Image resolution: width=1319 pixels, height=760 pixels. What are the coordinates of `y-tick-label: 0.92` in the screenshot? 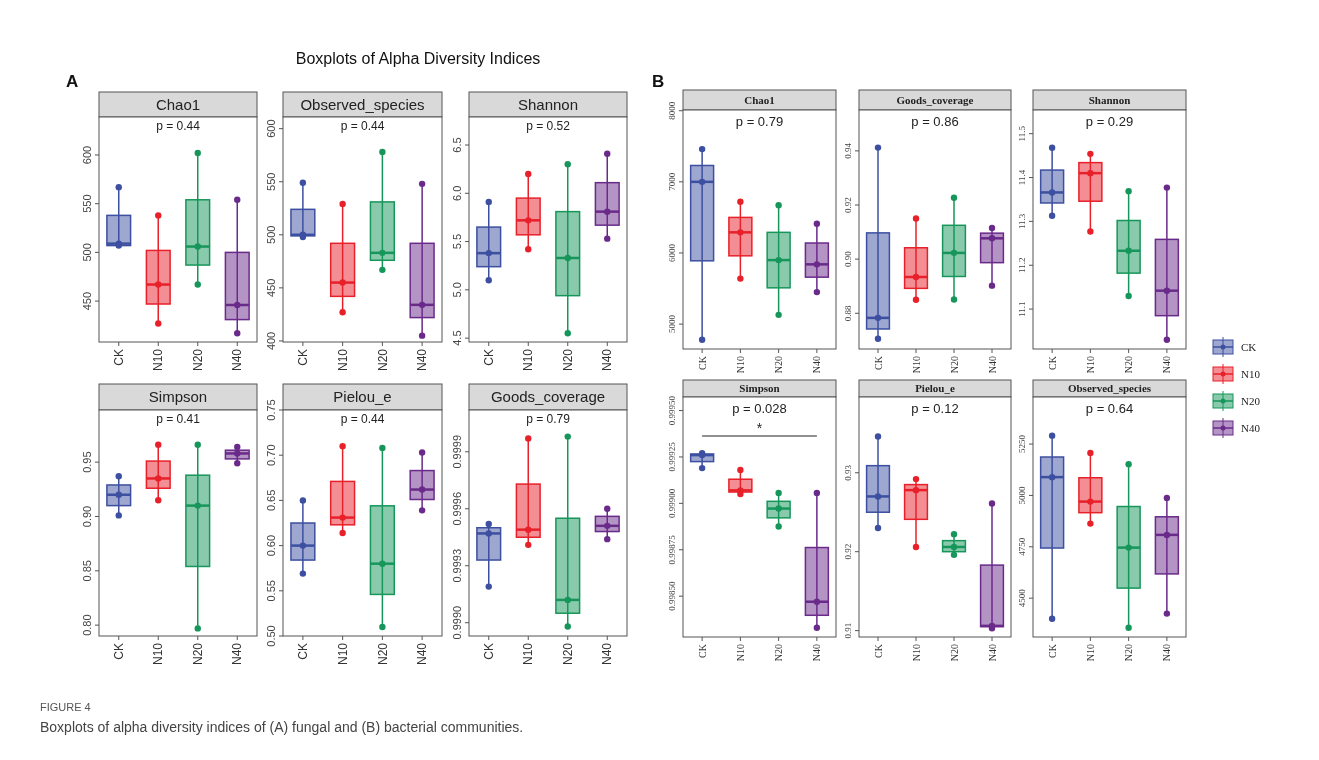 It's located at (848, 205).